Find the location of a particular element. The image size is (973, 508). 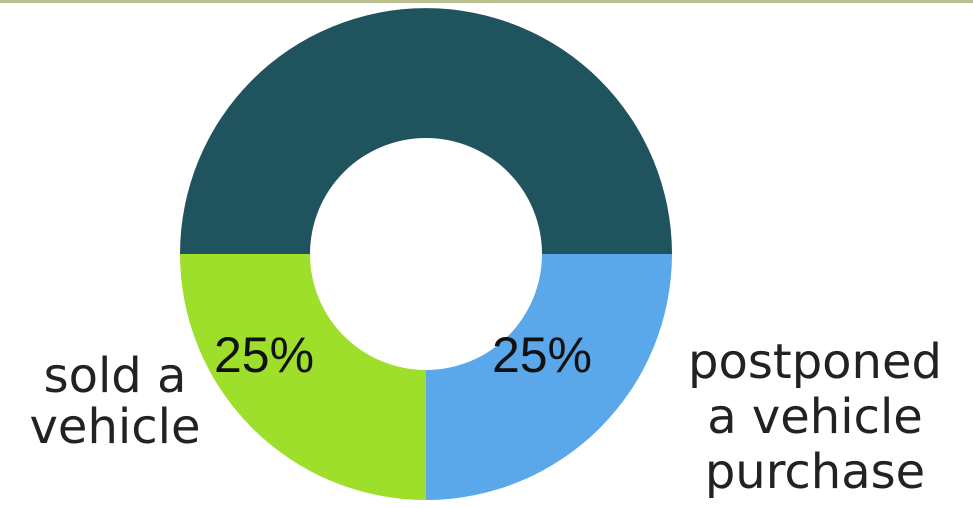

slice-postponed is located at coordinates (549, 377).